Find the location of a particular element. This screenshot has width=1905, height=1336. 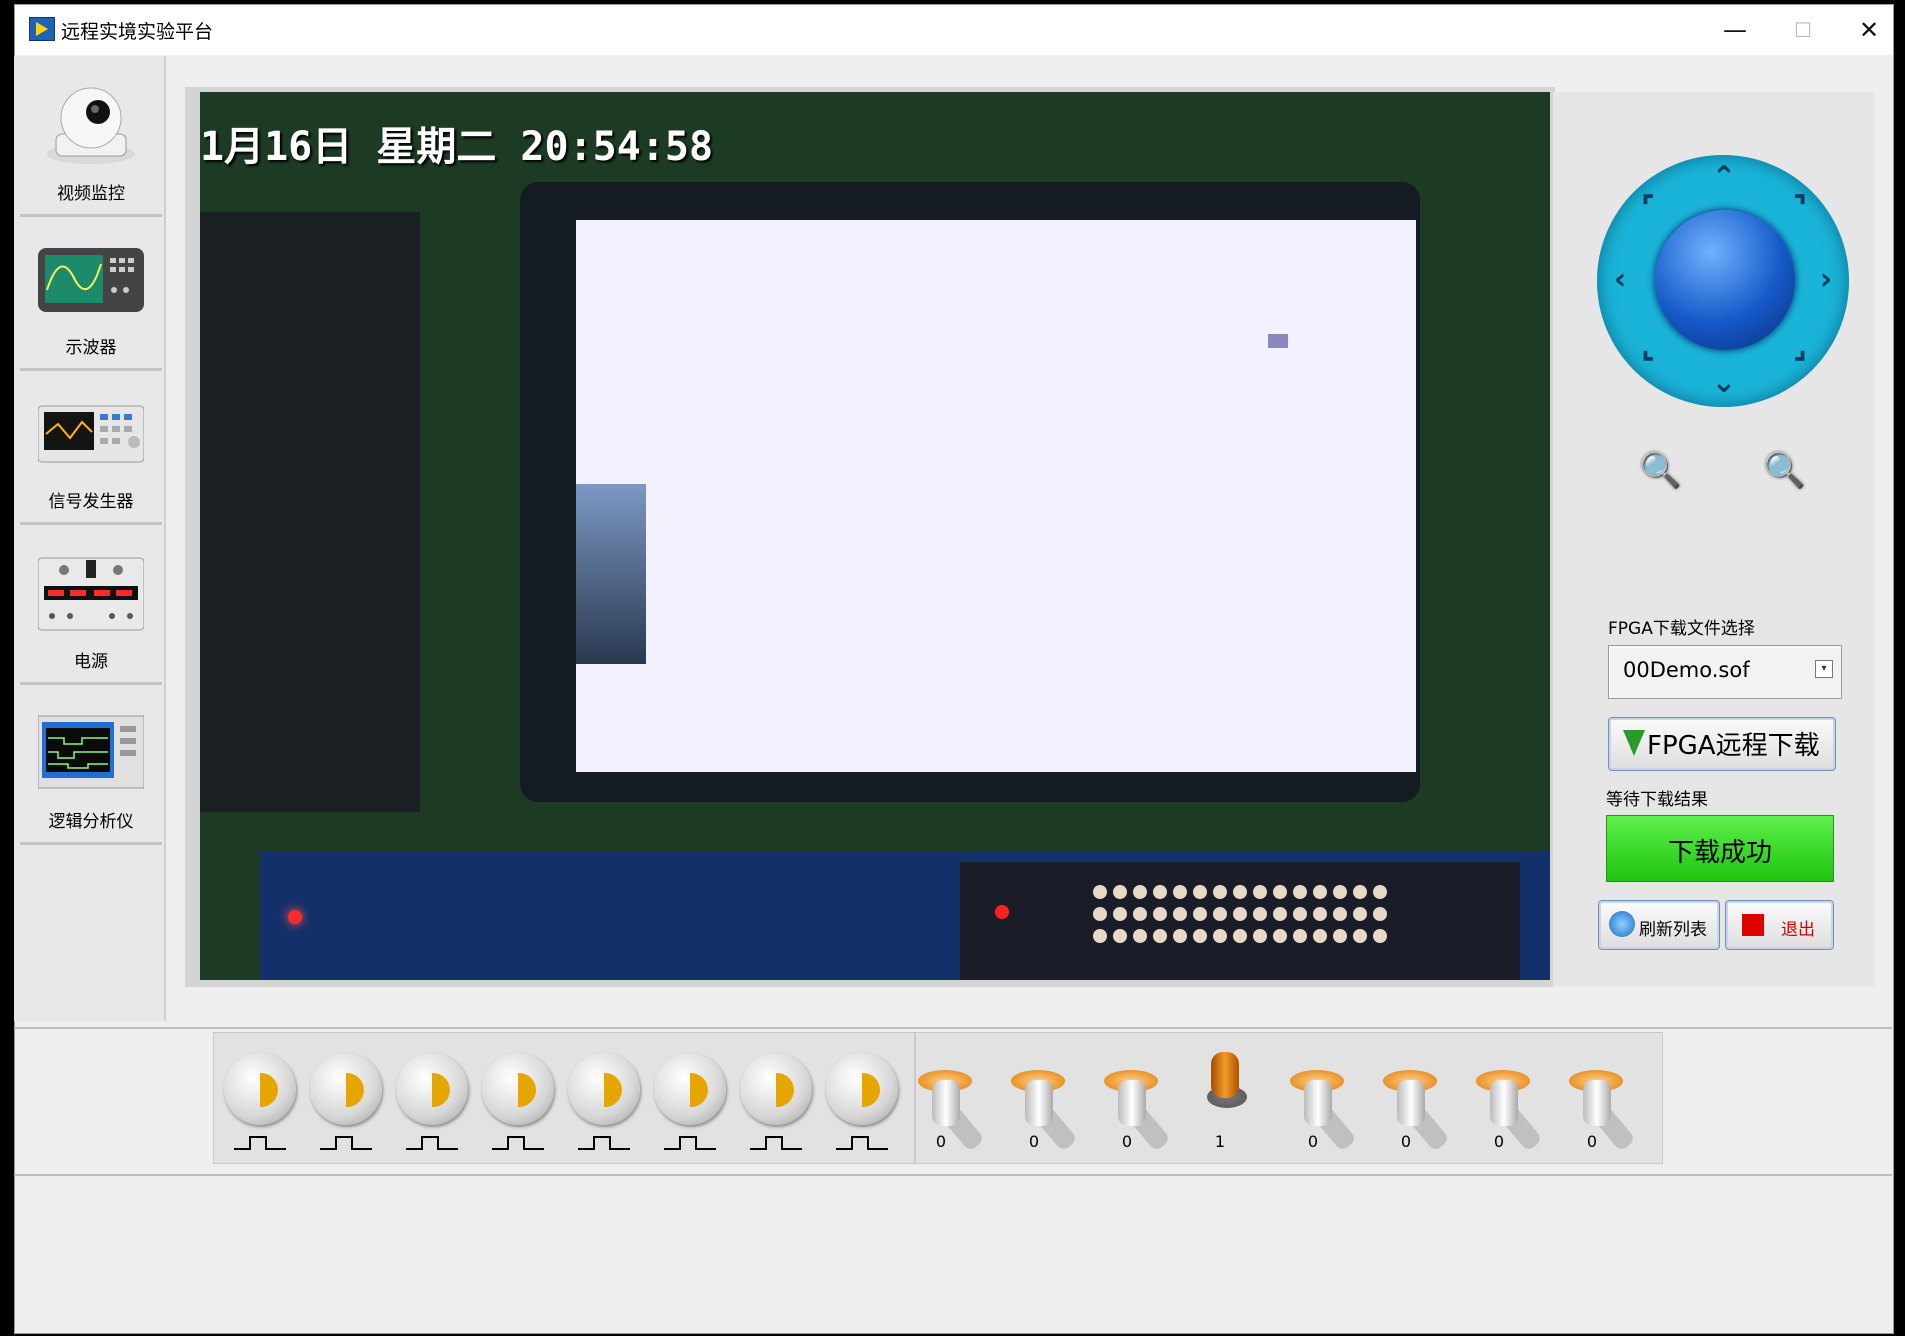

title-bar: 远程实境实验平台 — ☐ ✕ is located at coordinates (954, 30).